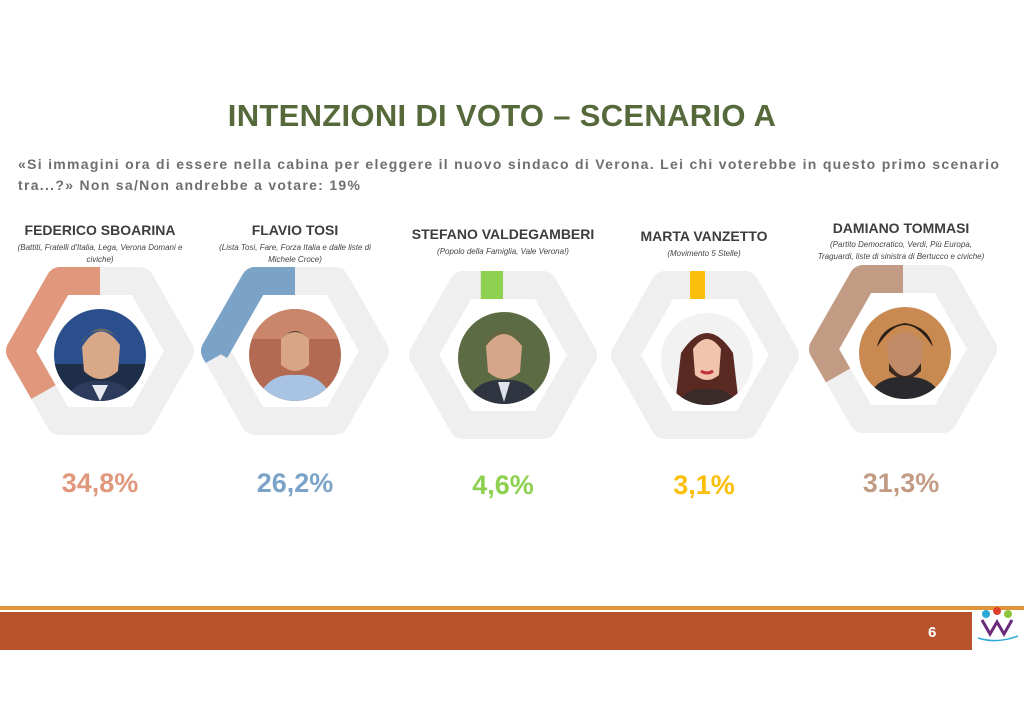 Image resolution: width=1024 pixels, height=725 pixels. I want to click on percentage-label: 26,2%, so click(295, 483).